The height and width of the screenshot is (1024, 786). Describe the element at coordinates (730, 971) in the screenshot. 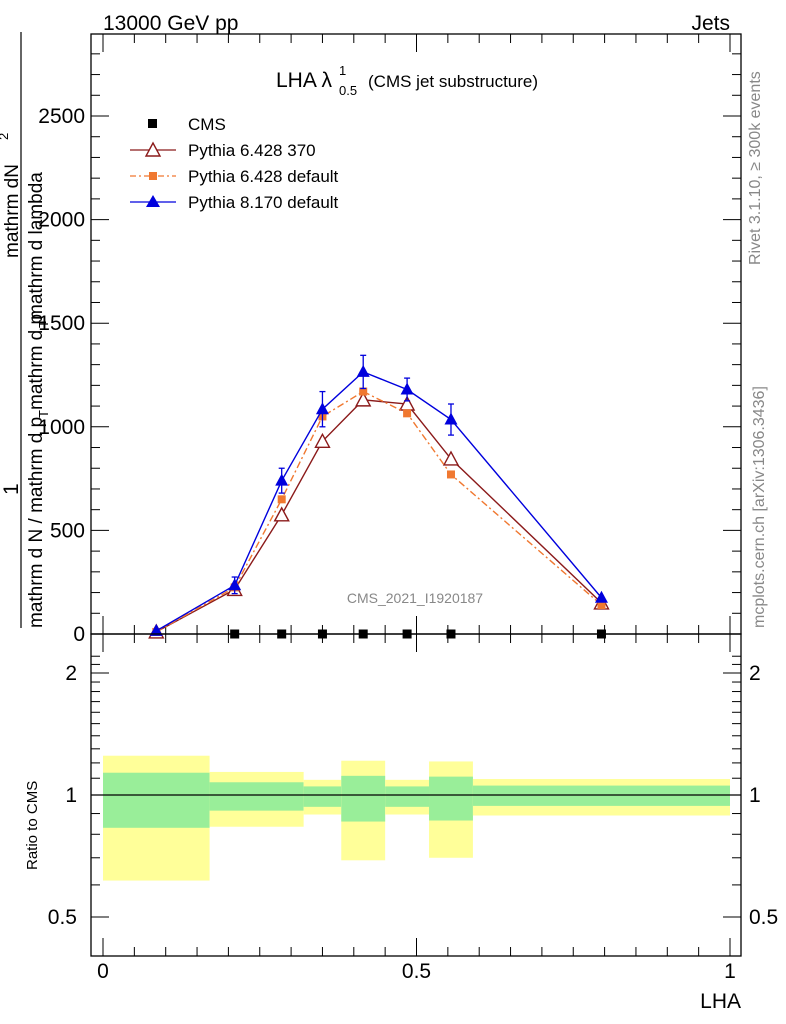

I see `x-tick-label: 1` at that location.